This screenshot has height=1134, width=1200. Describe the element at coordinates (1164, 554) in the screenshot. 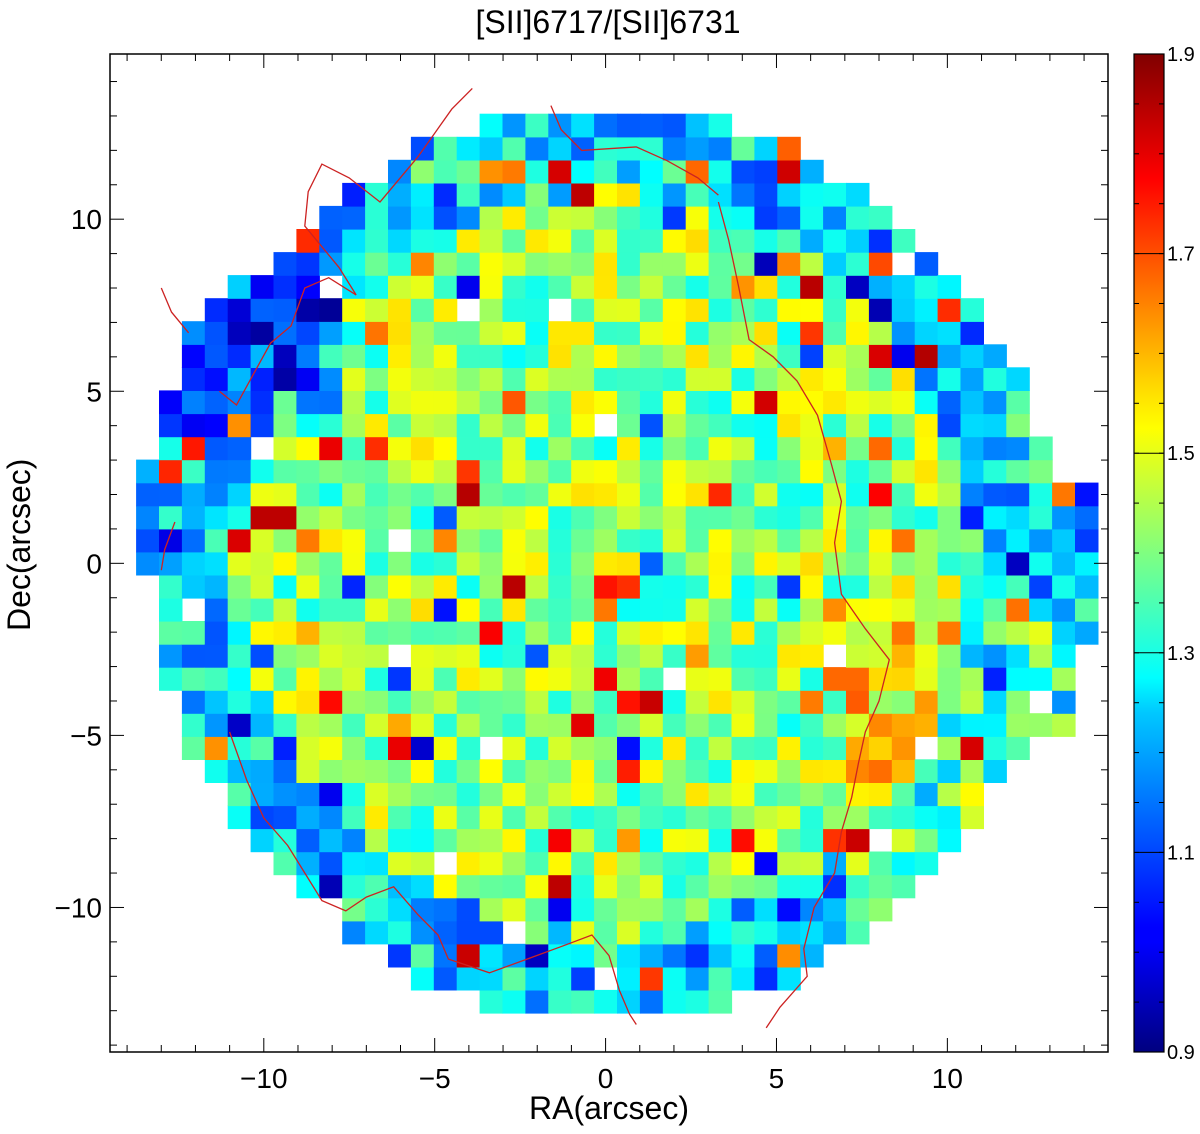

I see `colorbar-axis: 0.9 1.1 1.3 1.5 1.7 1.9` at that location.